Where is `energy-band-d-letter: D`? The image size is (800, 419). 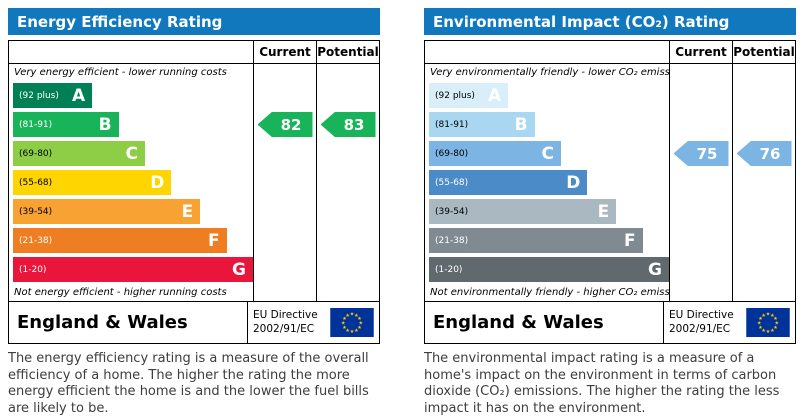 energy-band-d-letter: D is located at coordinates (157, 182).